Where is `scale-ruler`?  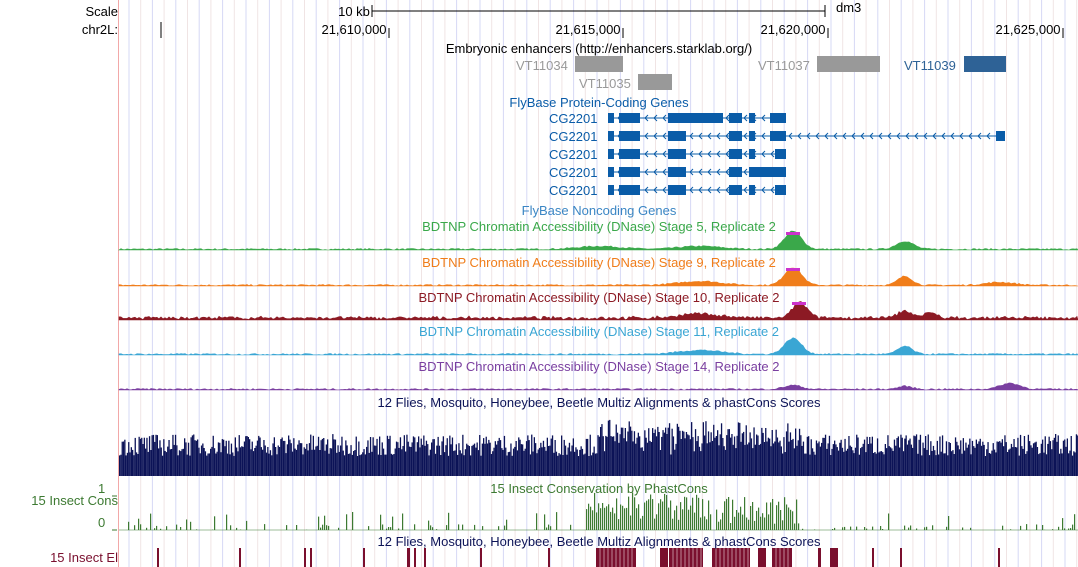
scale-ruler is located at coordinates (612, 21).